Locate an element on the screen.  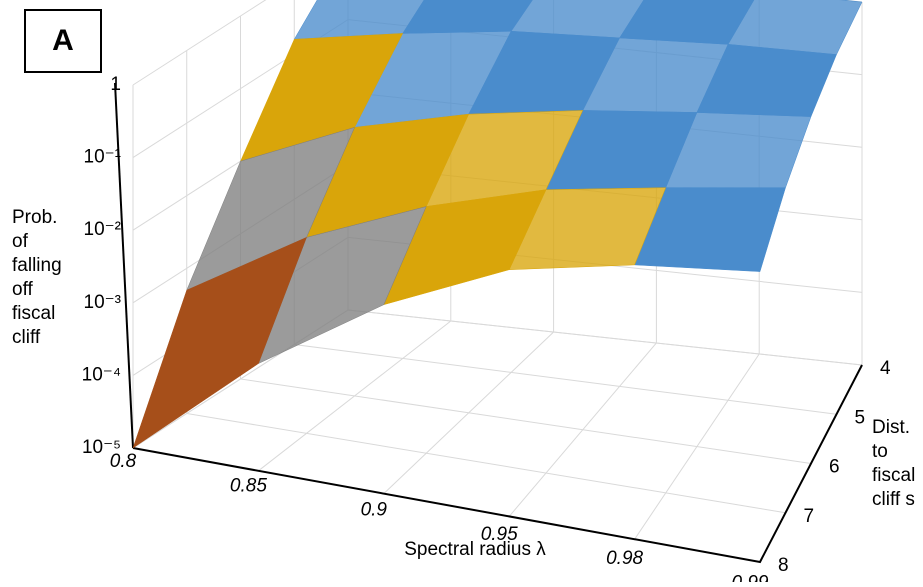
y-axis-title: fiscal is located at coordinates (893, 475).